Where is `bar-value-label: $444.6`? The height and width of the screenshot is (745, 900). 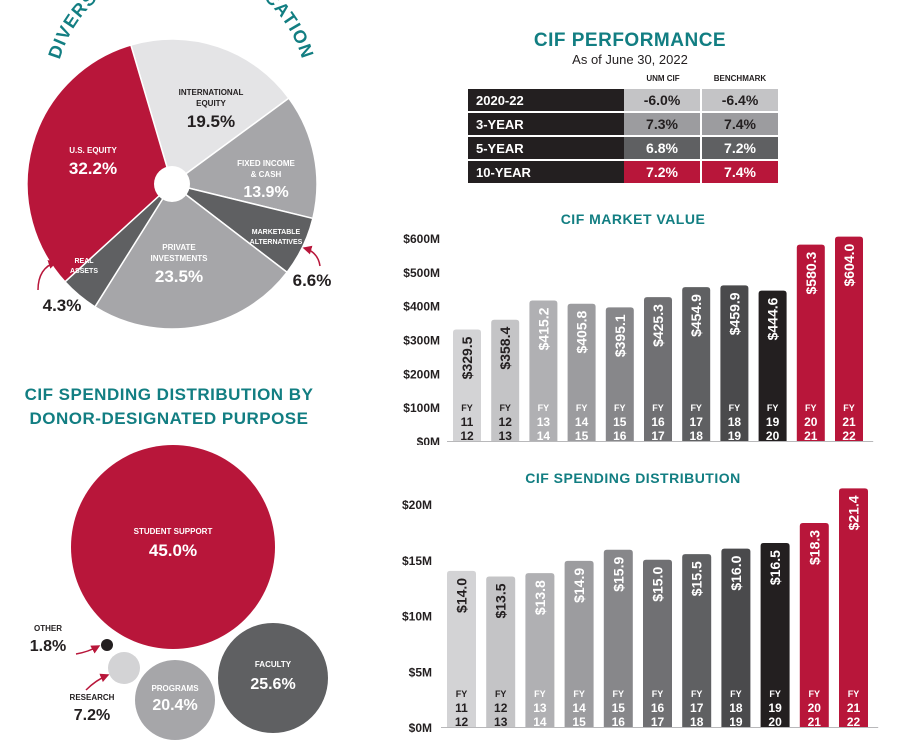 bar-value-label: $444.6 is located at coordinates (773, 318).